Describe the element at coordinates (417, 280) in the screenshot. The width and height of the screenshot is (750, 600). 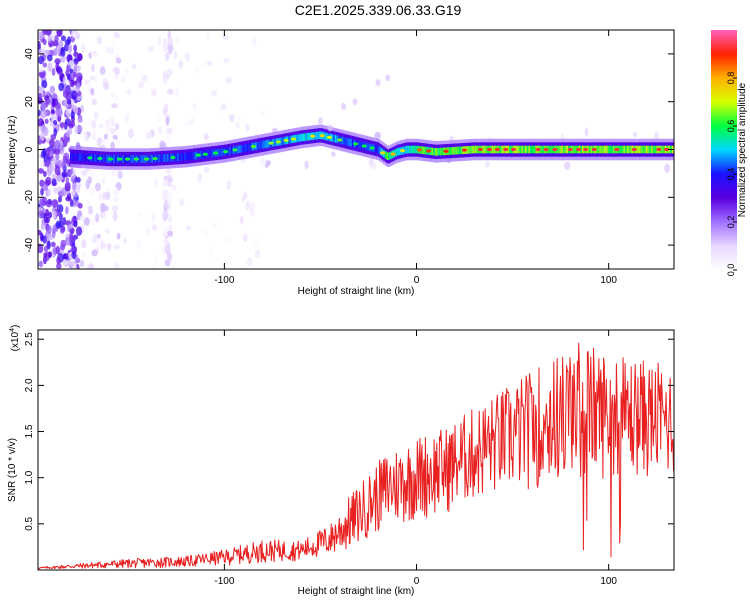
I see `x-tick-label: 0` at that location.